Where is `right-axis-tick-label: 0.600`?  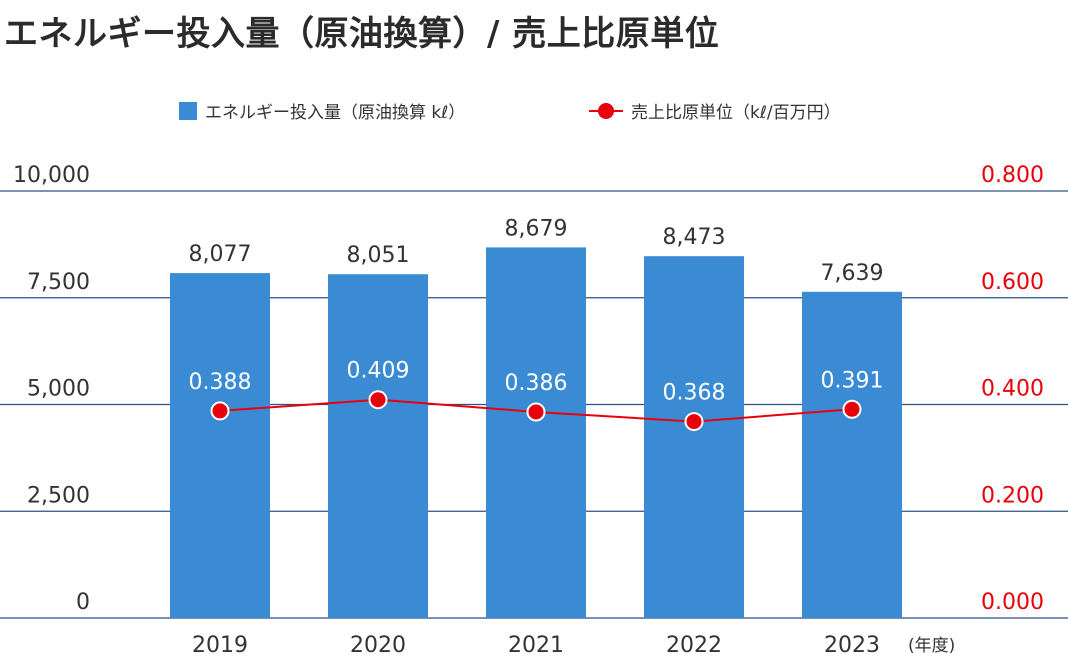
right-axis-tick-label: 0.600 is located at coordinates (1012, 282).